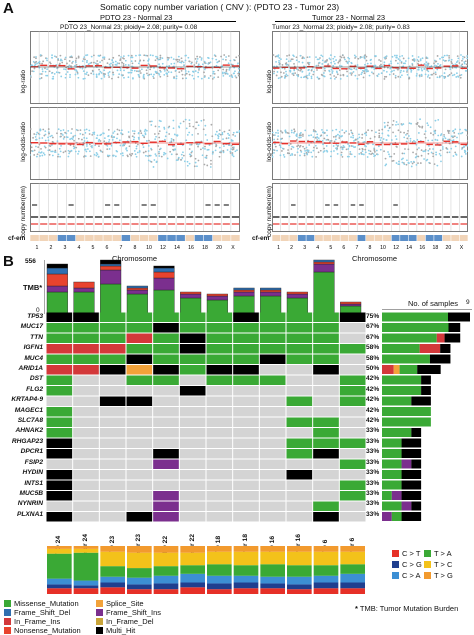 The height and width of the screenshot is (635, 474). Describe the element at coordinates (438, 553) in the screenshot. I see `snv-legend-item: T > A` at that location.